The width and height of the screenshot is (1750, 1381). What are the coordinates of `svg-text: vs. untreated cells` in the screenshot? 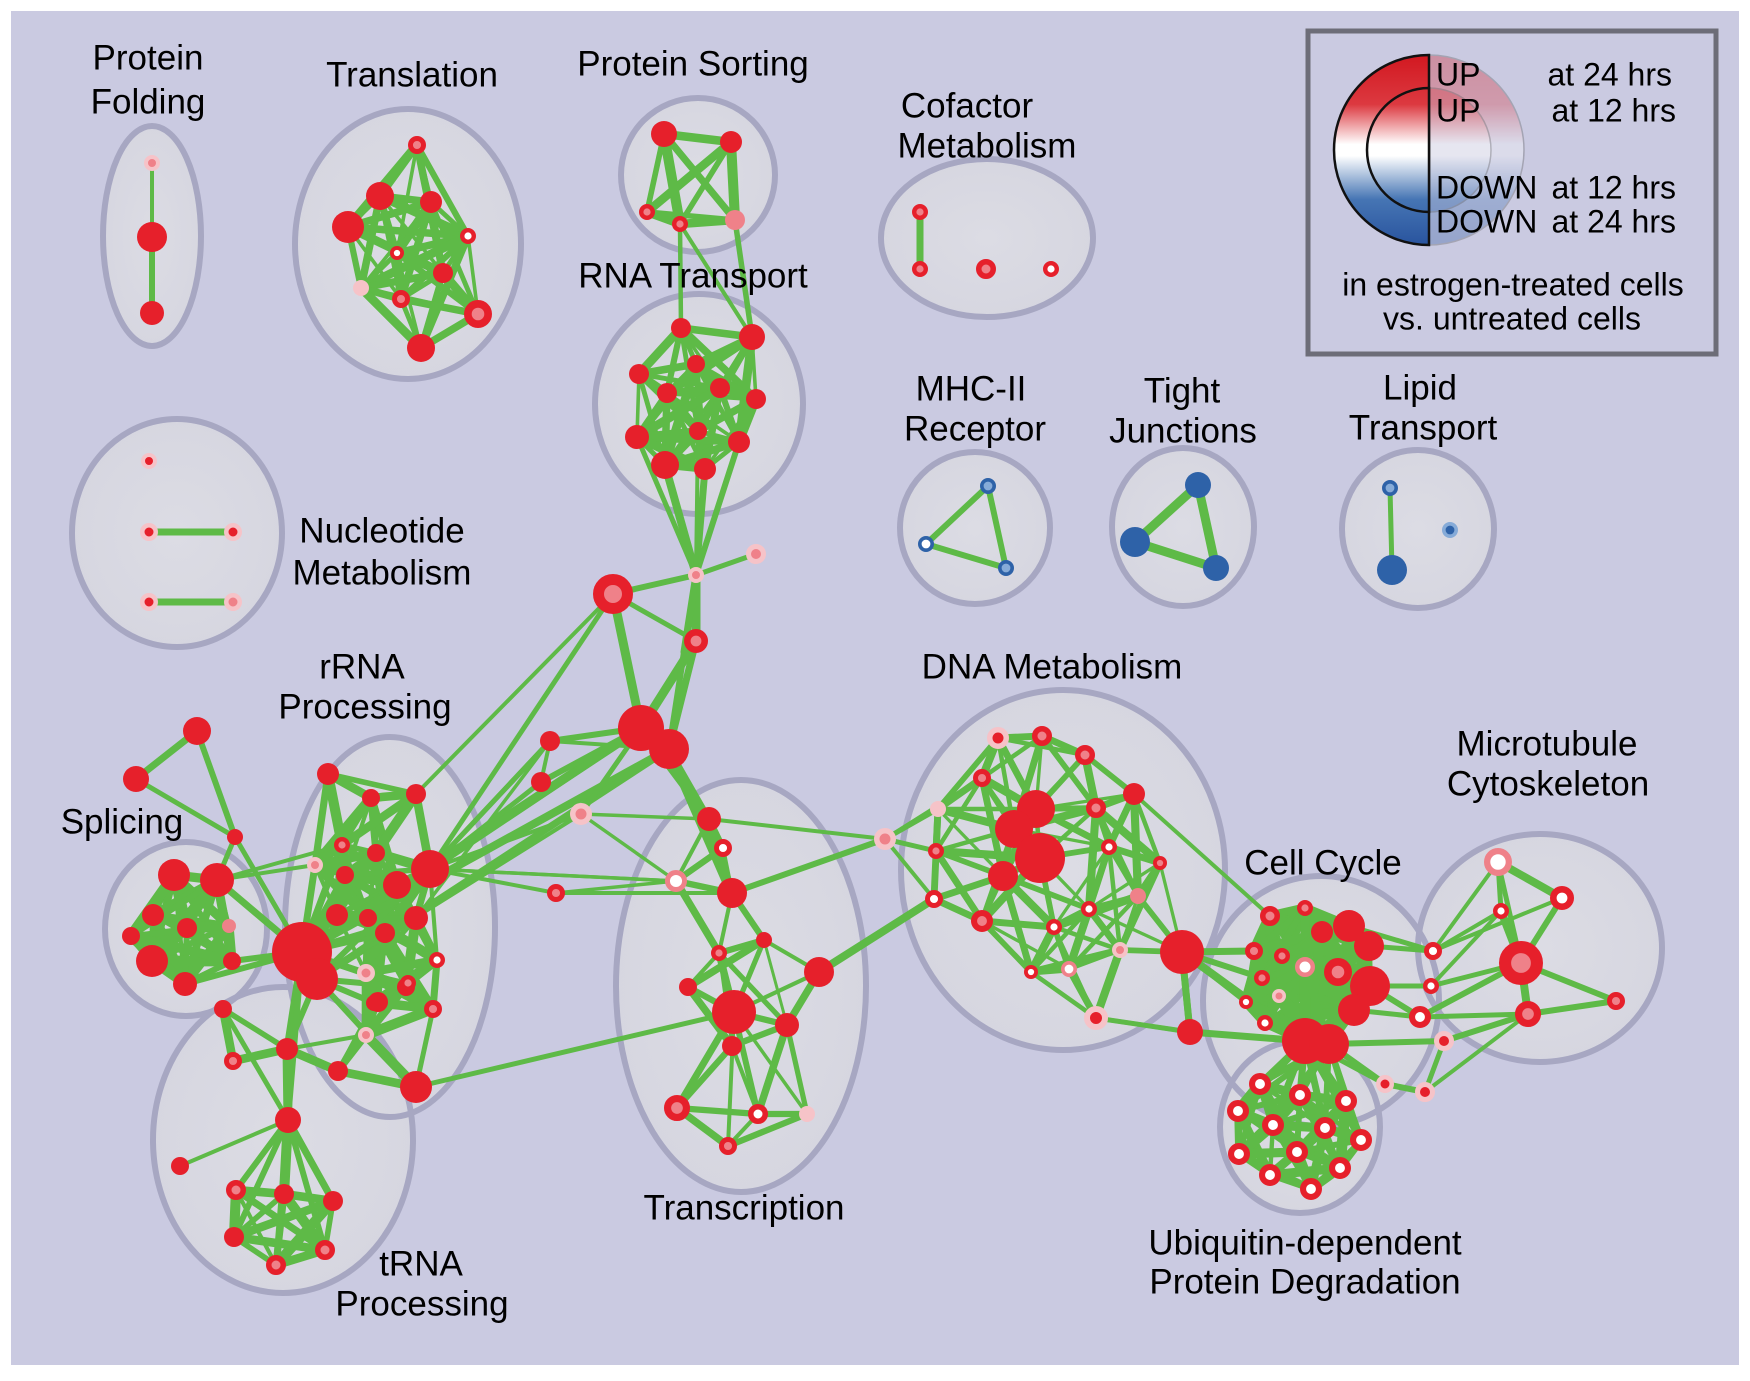 It's located at (1512, 318).